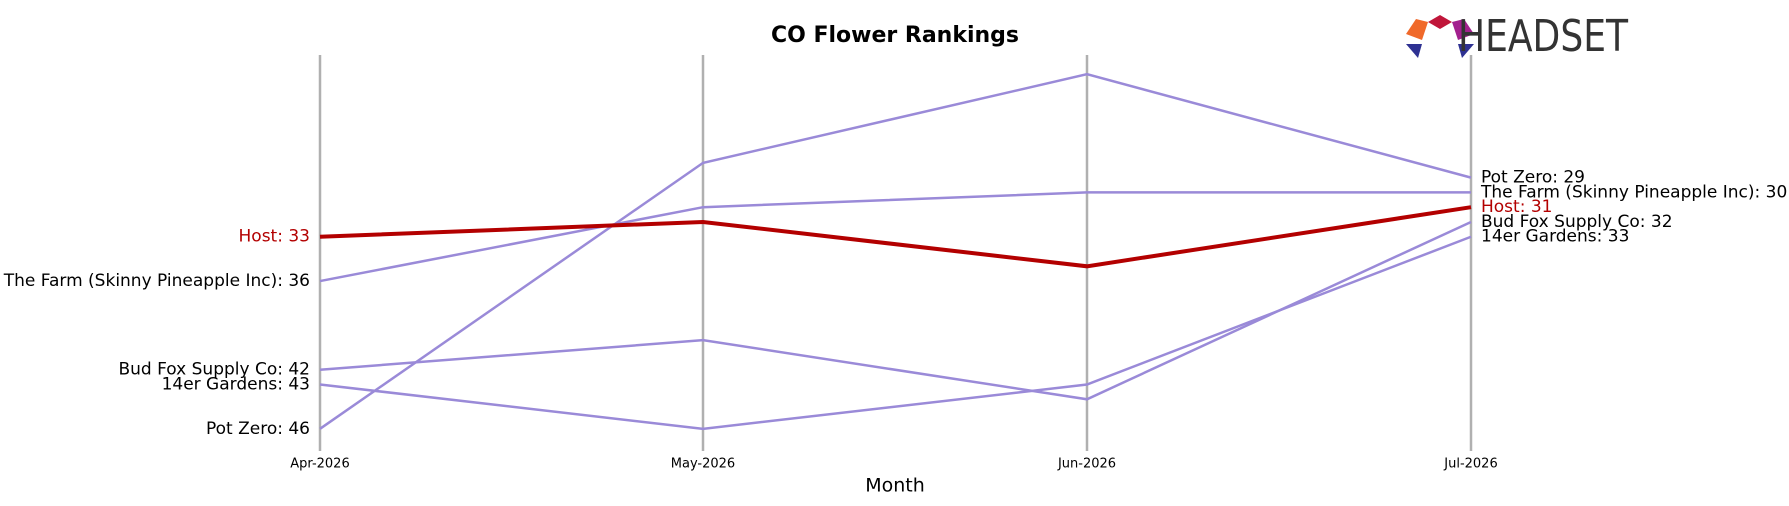 The height and width of the screenshot is (506, 1789). I want to click on x-tick-label: Jul-2026, so click(1470, 464).